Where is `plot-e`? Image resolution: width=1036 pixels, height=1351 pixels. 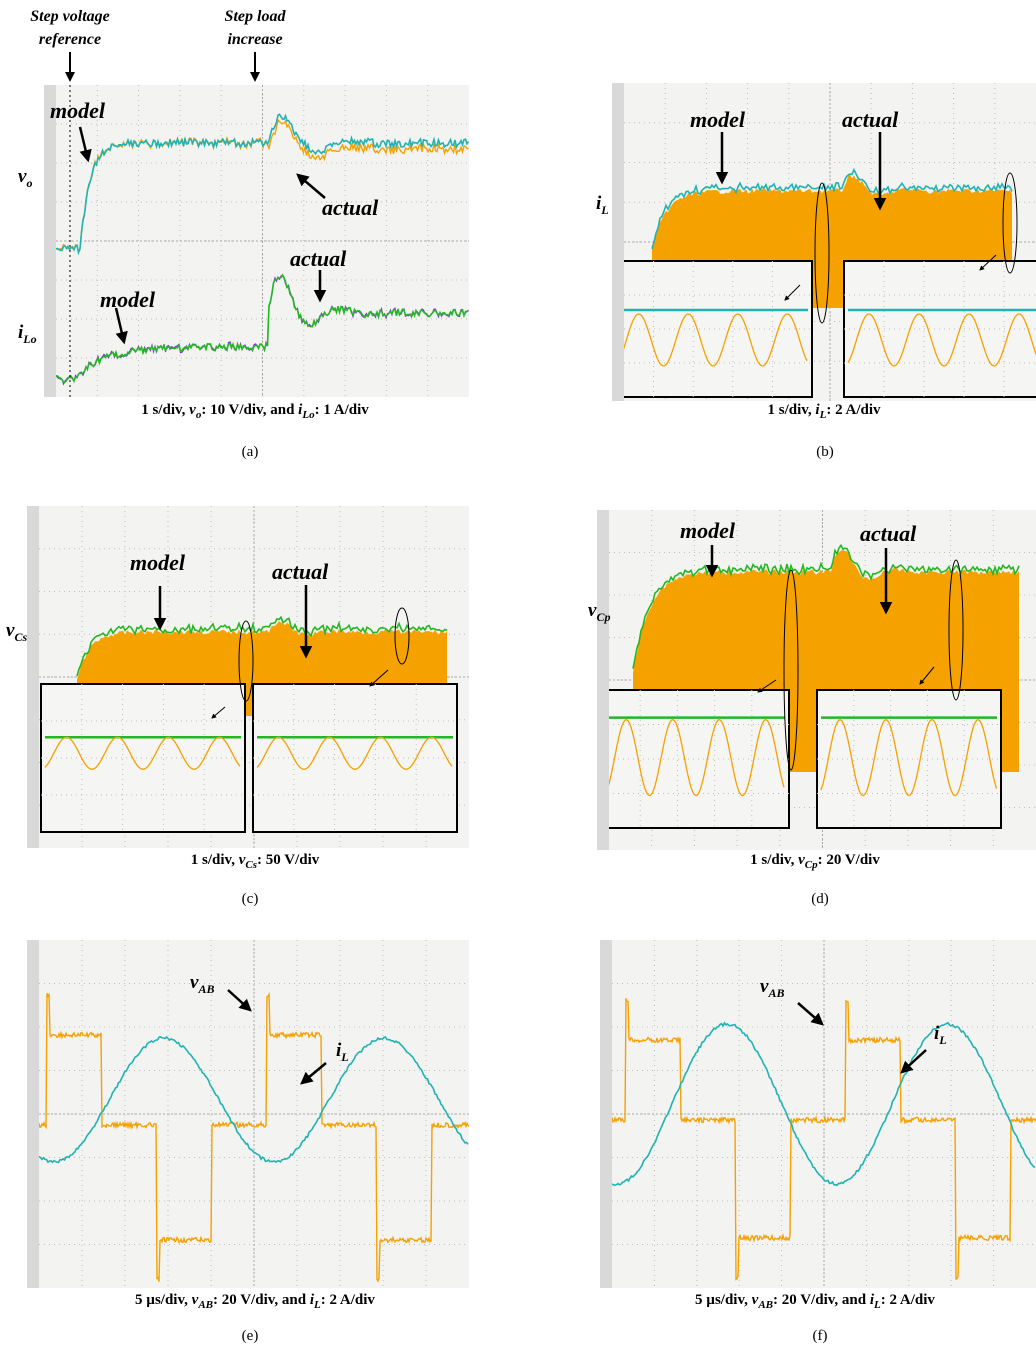 plot-e is located at coordinates (254, 1114).